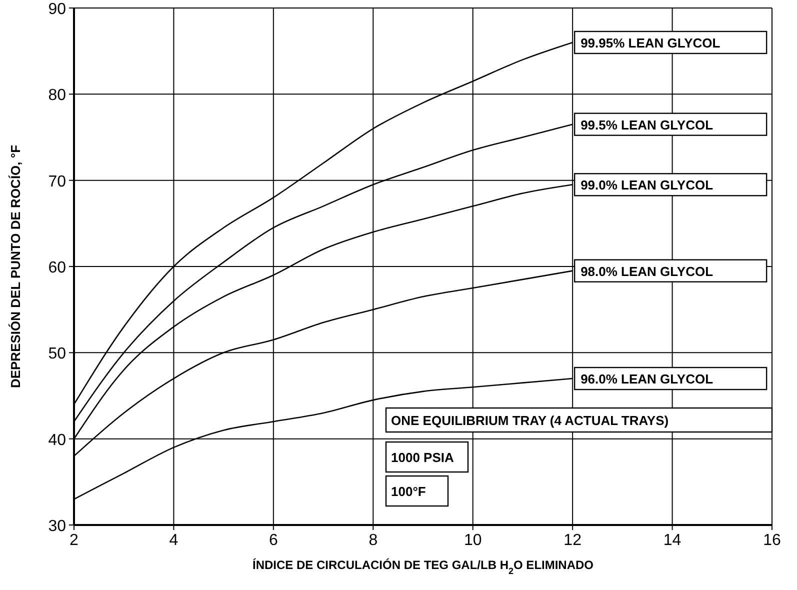  Describe the element at coordinates (373, 540) in the screenshot. I see `x-tick-label: 8` at that location.